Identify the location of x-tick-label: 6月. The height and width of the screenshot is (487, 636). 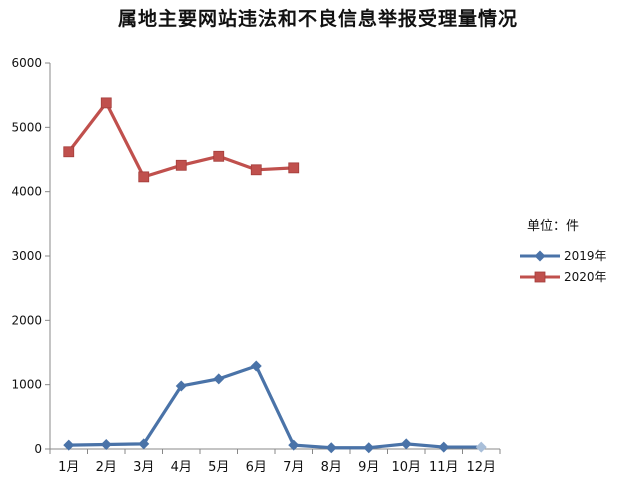
(256, 467).